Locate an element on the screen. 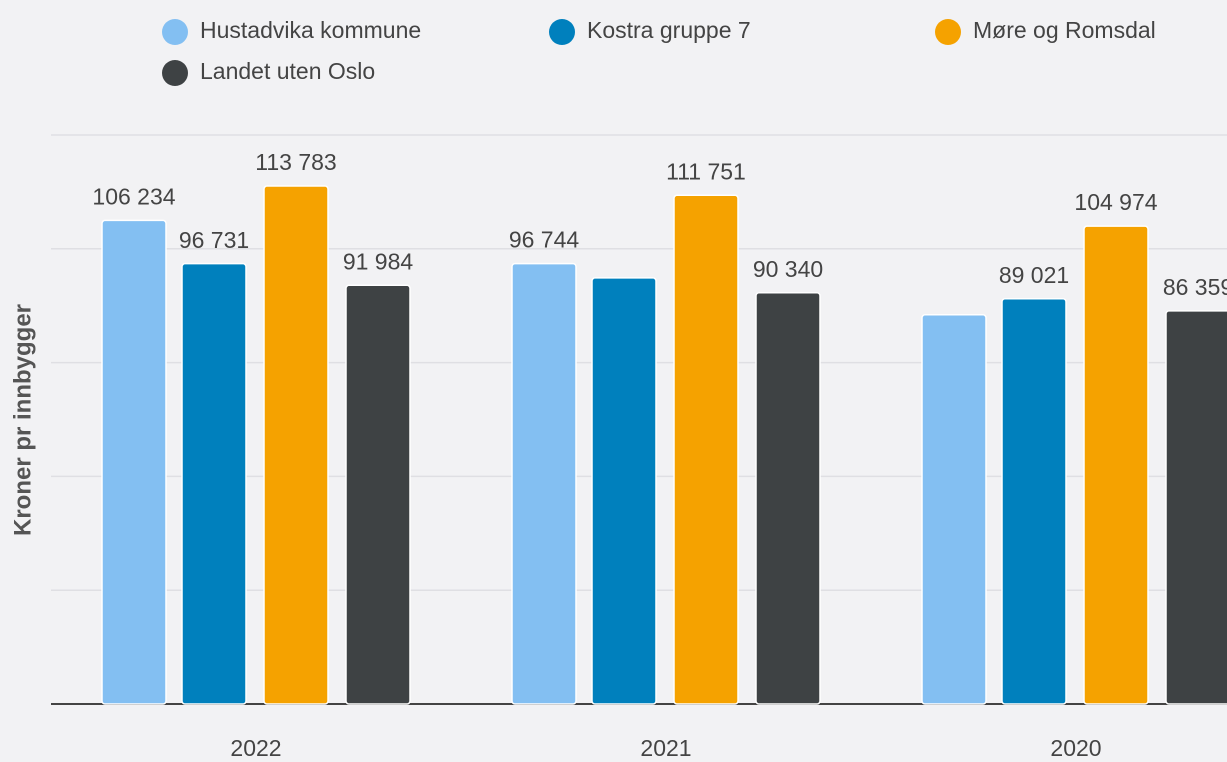  legend-label: Landet uten Oslo is located at coordinates (287, 71).